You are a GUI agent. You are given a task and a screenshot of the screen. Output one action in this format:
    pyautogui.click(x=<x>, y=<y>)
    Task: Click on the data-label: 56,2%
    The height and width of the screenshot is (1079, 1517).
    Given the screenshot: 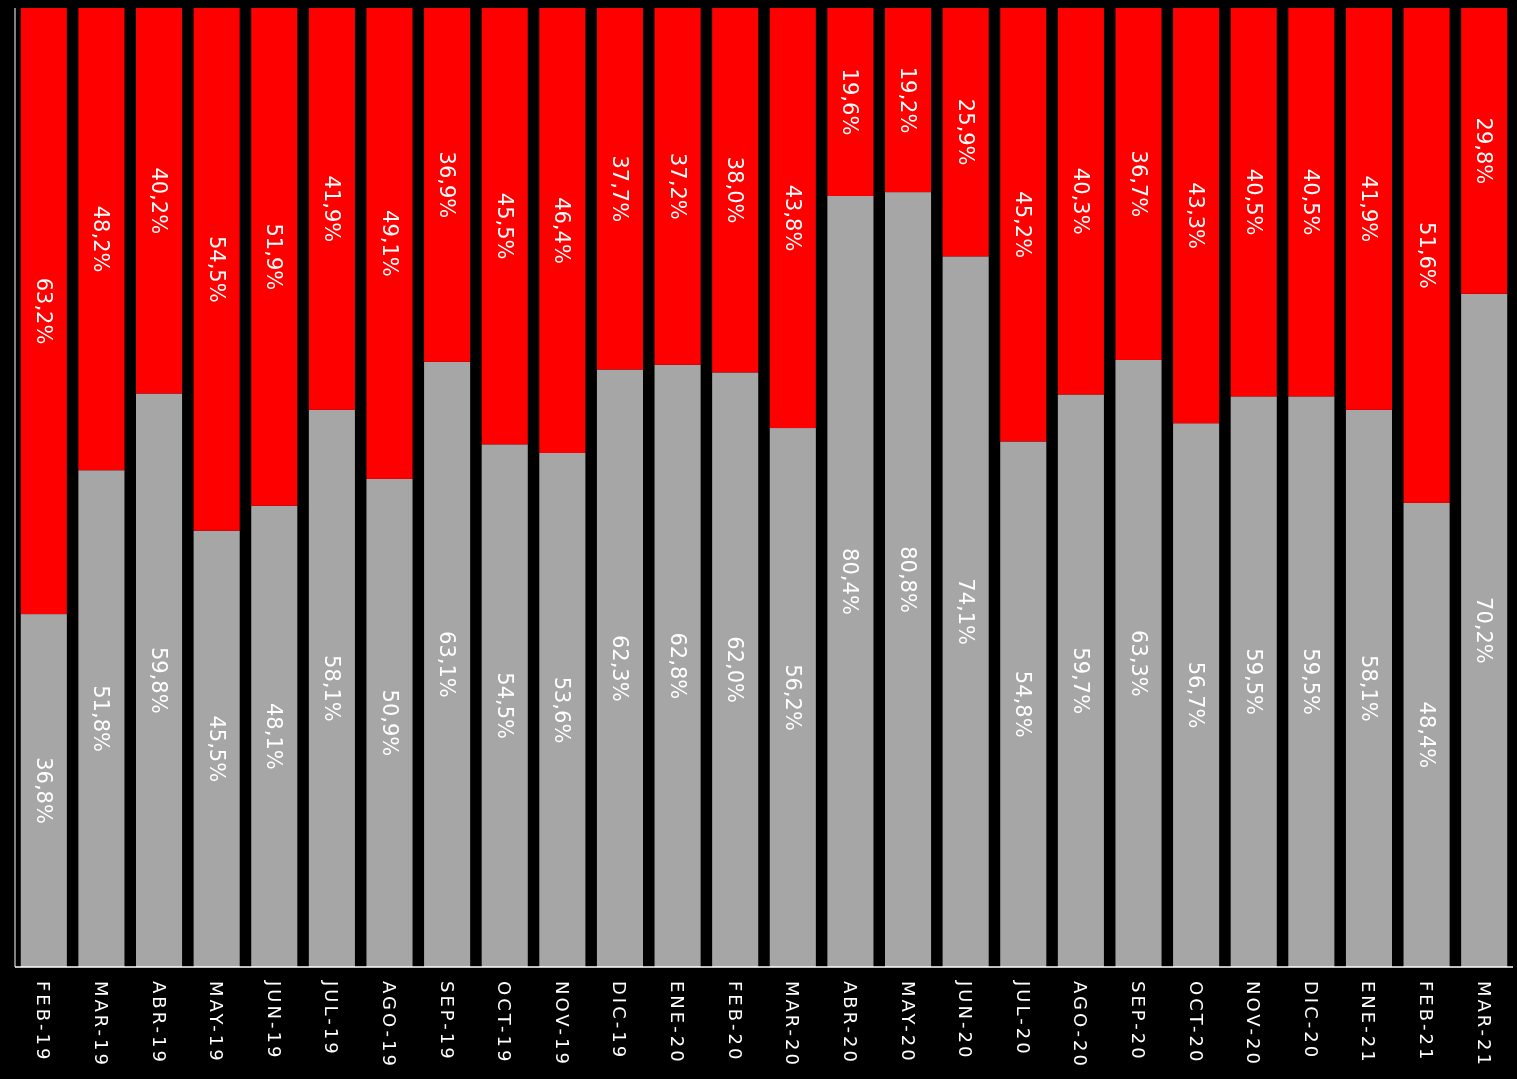 What is the action you would take?
    pyautogui.click(x=792, y=697)
    